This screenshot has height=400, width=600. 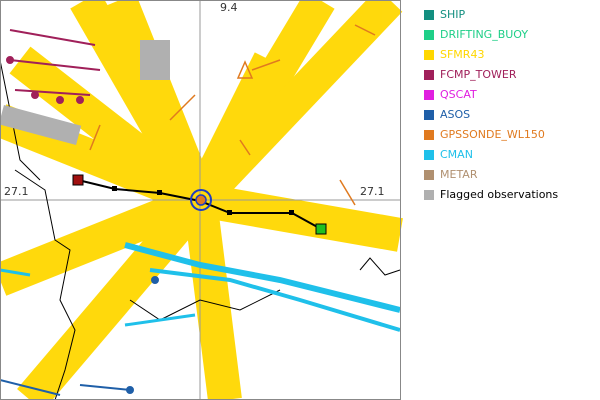 I want to click on grid-label: 9.4, so click(x=229, y=7).